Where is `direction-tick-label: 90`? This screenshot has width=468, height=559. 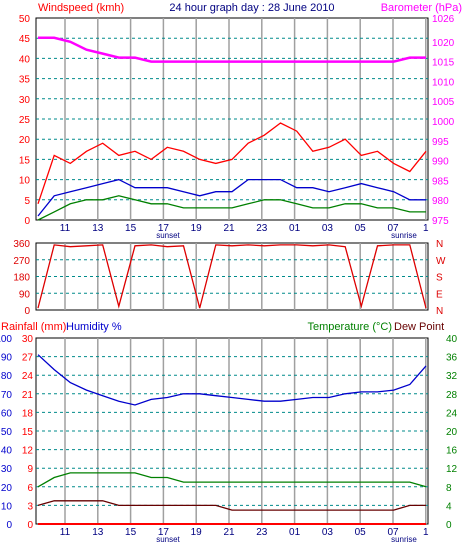
direction-tick-label: 90 is located at coordinates (25, 294).